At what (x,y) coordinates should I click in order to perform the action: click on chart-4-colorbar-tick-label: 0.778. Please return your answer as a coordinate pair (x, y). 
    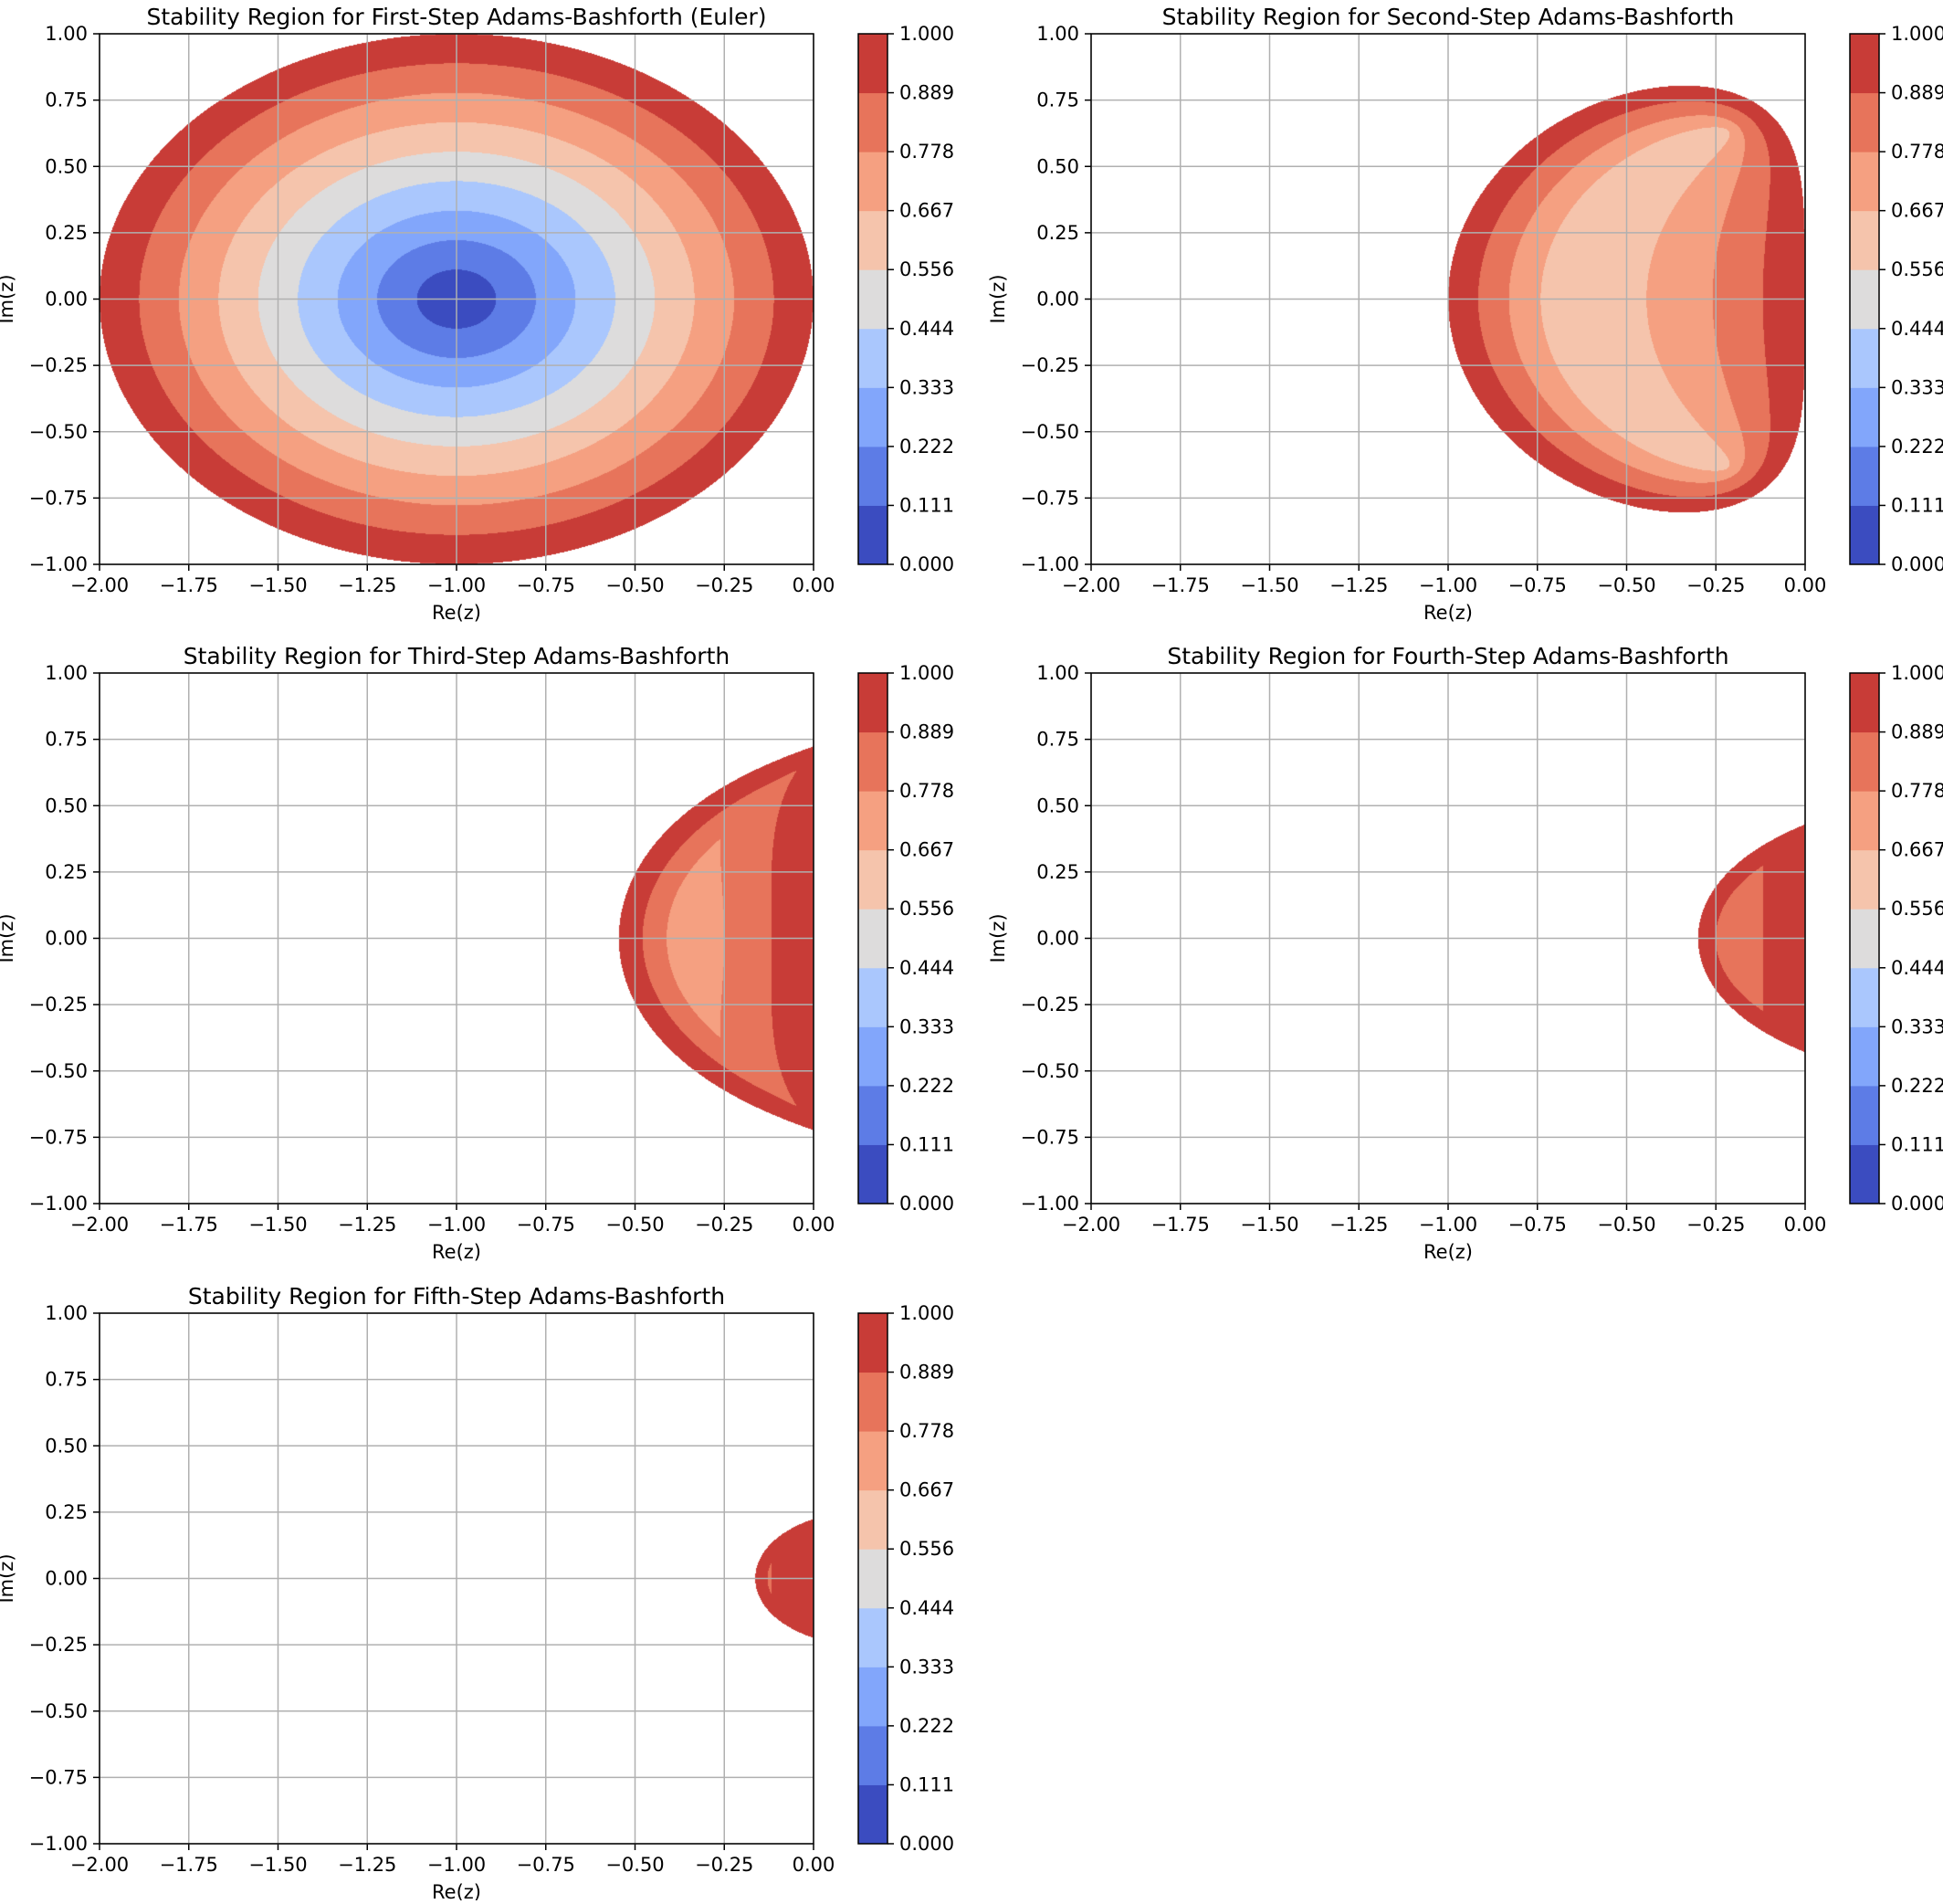
    Looking at the image, I should click on (1917, 791).